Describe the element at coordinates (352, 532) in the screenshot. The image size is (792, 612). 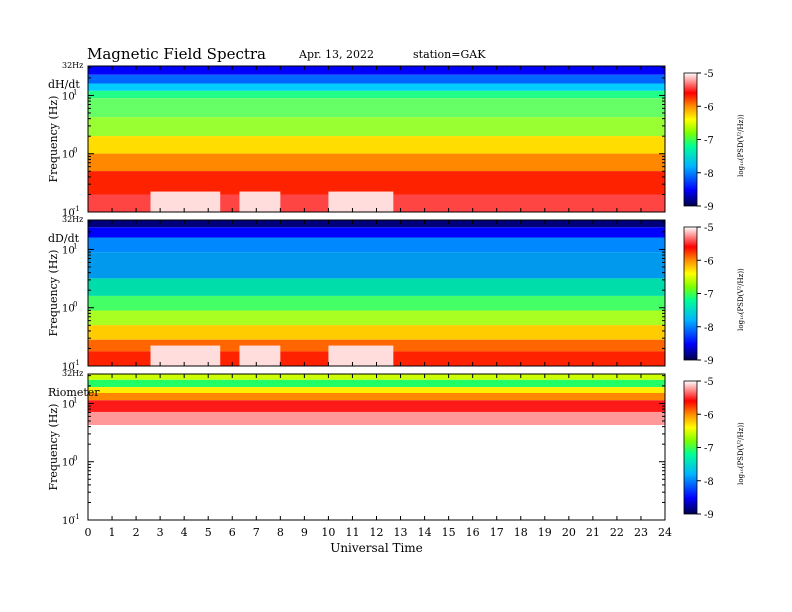
I see `x-tick-label: 11` at that location.